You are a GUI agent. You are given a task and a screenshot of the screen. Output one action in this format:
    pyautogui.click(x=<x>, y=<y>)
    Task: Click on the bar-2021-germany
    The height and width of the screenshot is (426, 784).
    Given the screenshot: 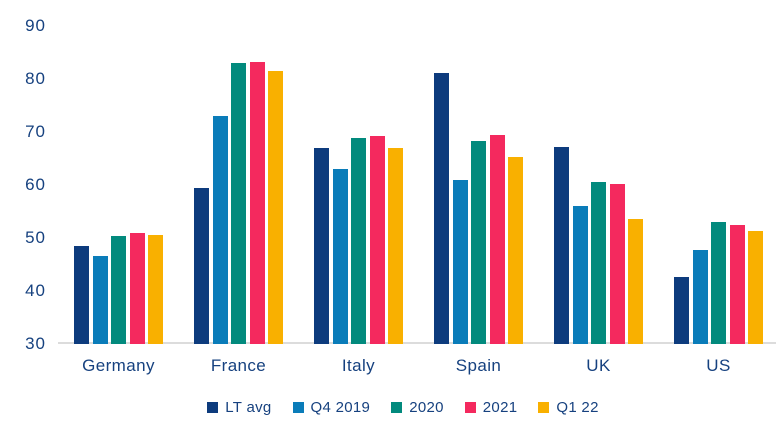 What is the action you would take?
    pyautogui.click(x=137, y=288)
    